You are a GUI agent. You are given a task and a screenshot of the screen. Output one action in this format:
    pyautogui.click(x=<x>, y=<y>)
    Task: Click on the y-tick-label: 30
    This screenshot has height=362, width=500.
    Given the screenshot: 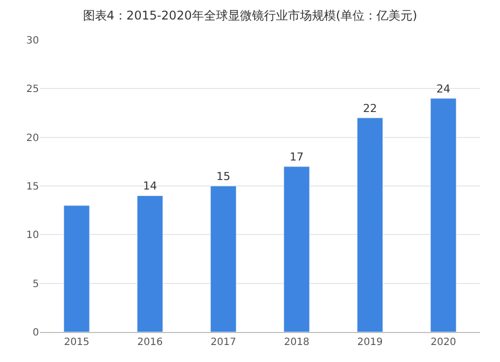 What is the action you would take?
    pyautogui.click(x=32, y=41)
    